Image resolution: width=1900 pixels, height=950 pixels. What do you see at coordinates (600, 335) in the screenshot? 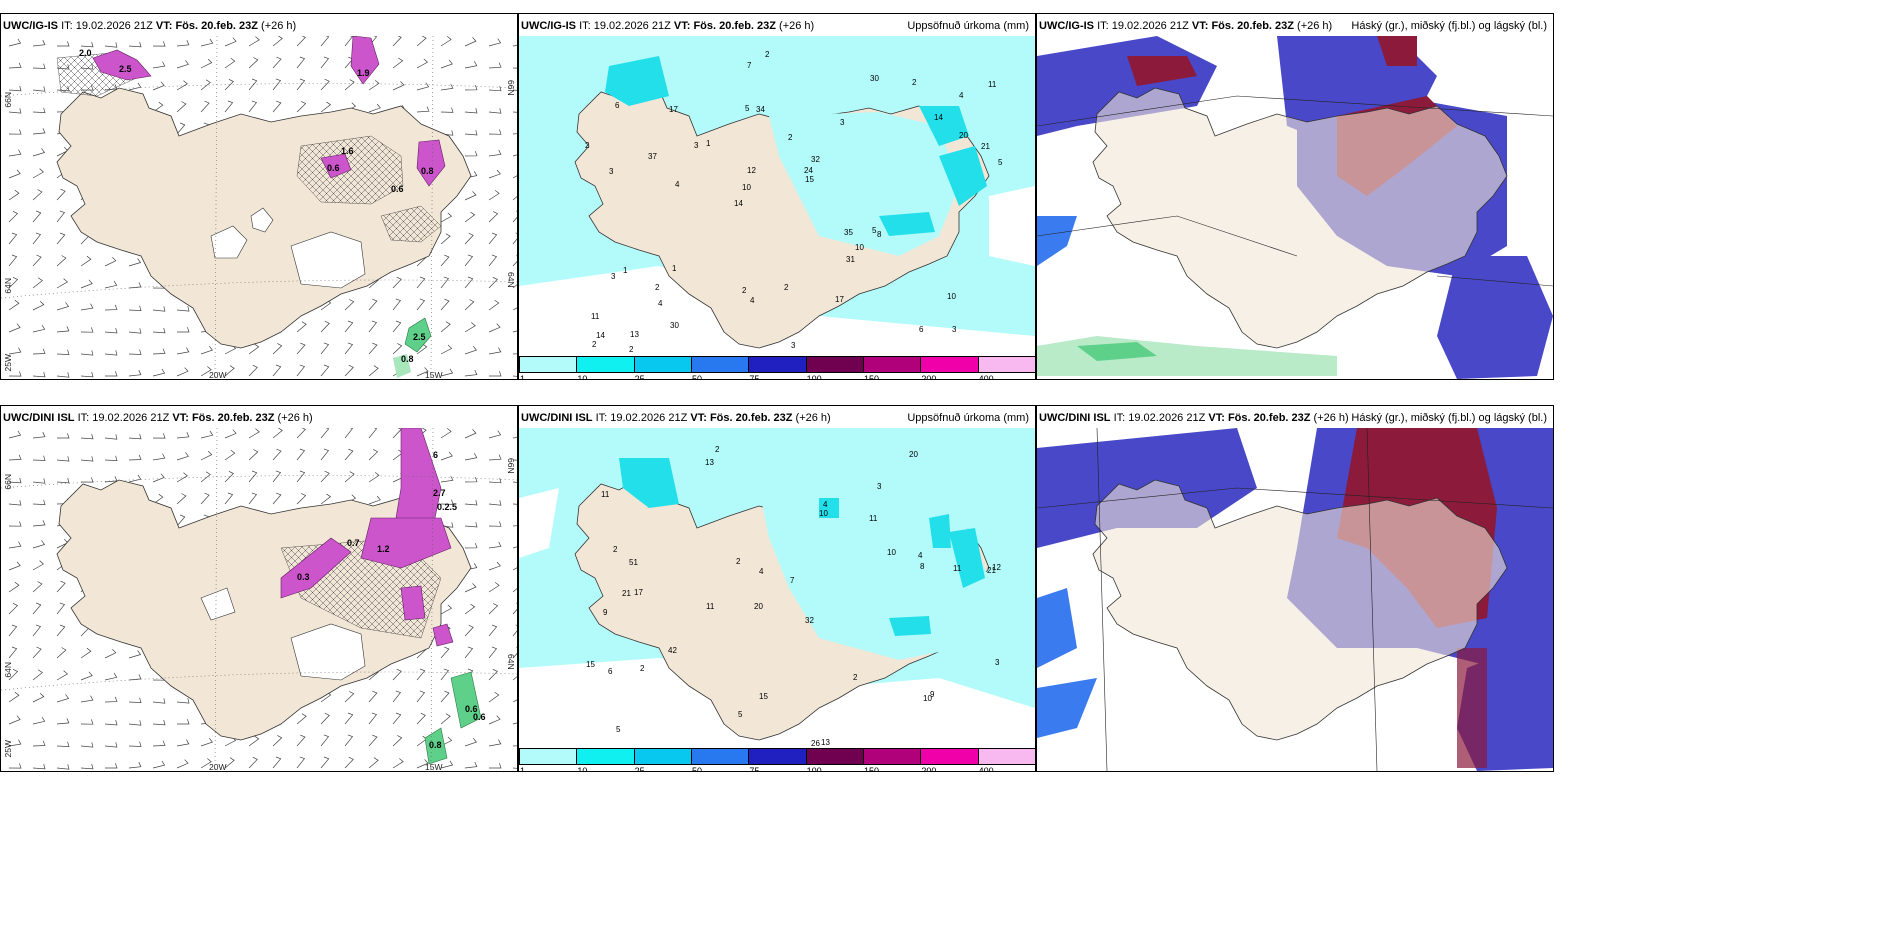
I see `precip-value-label: 14` at bounding box center [600, 335].